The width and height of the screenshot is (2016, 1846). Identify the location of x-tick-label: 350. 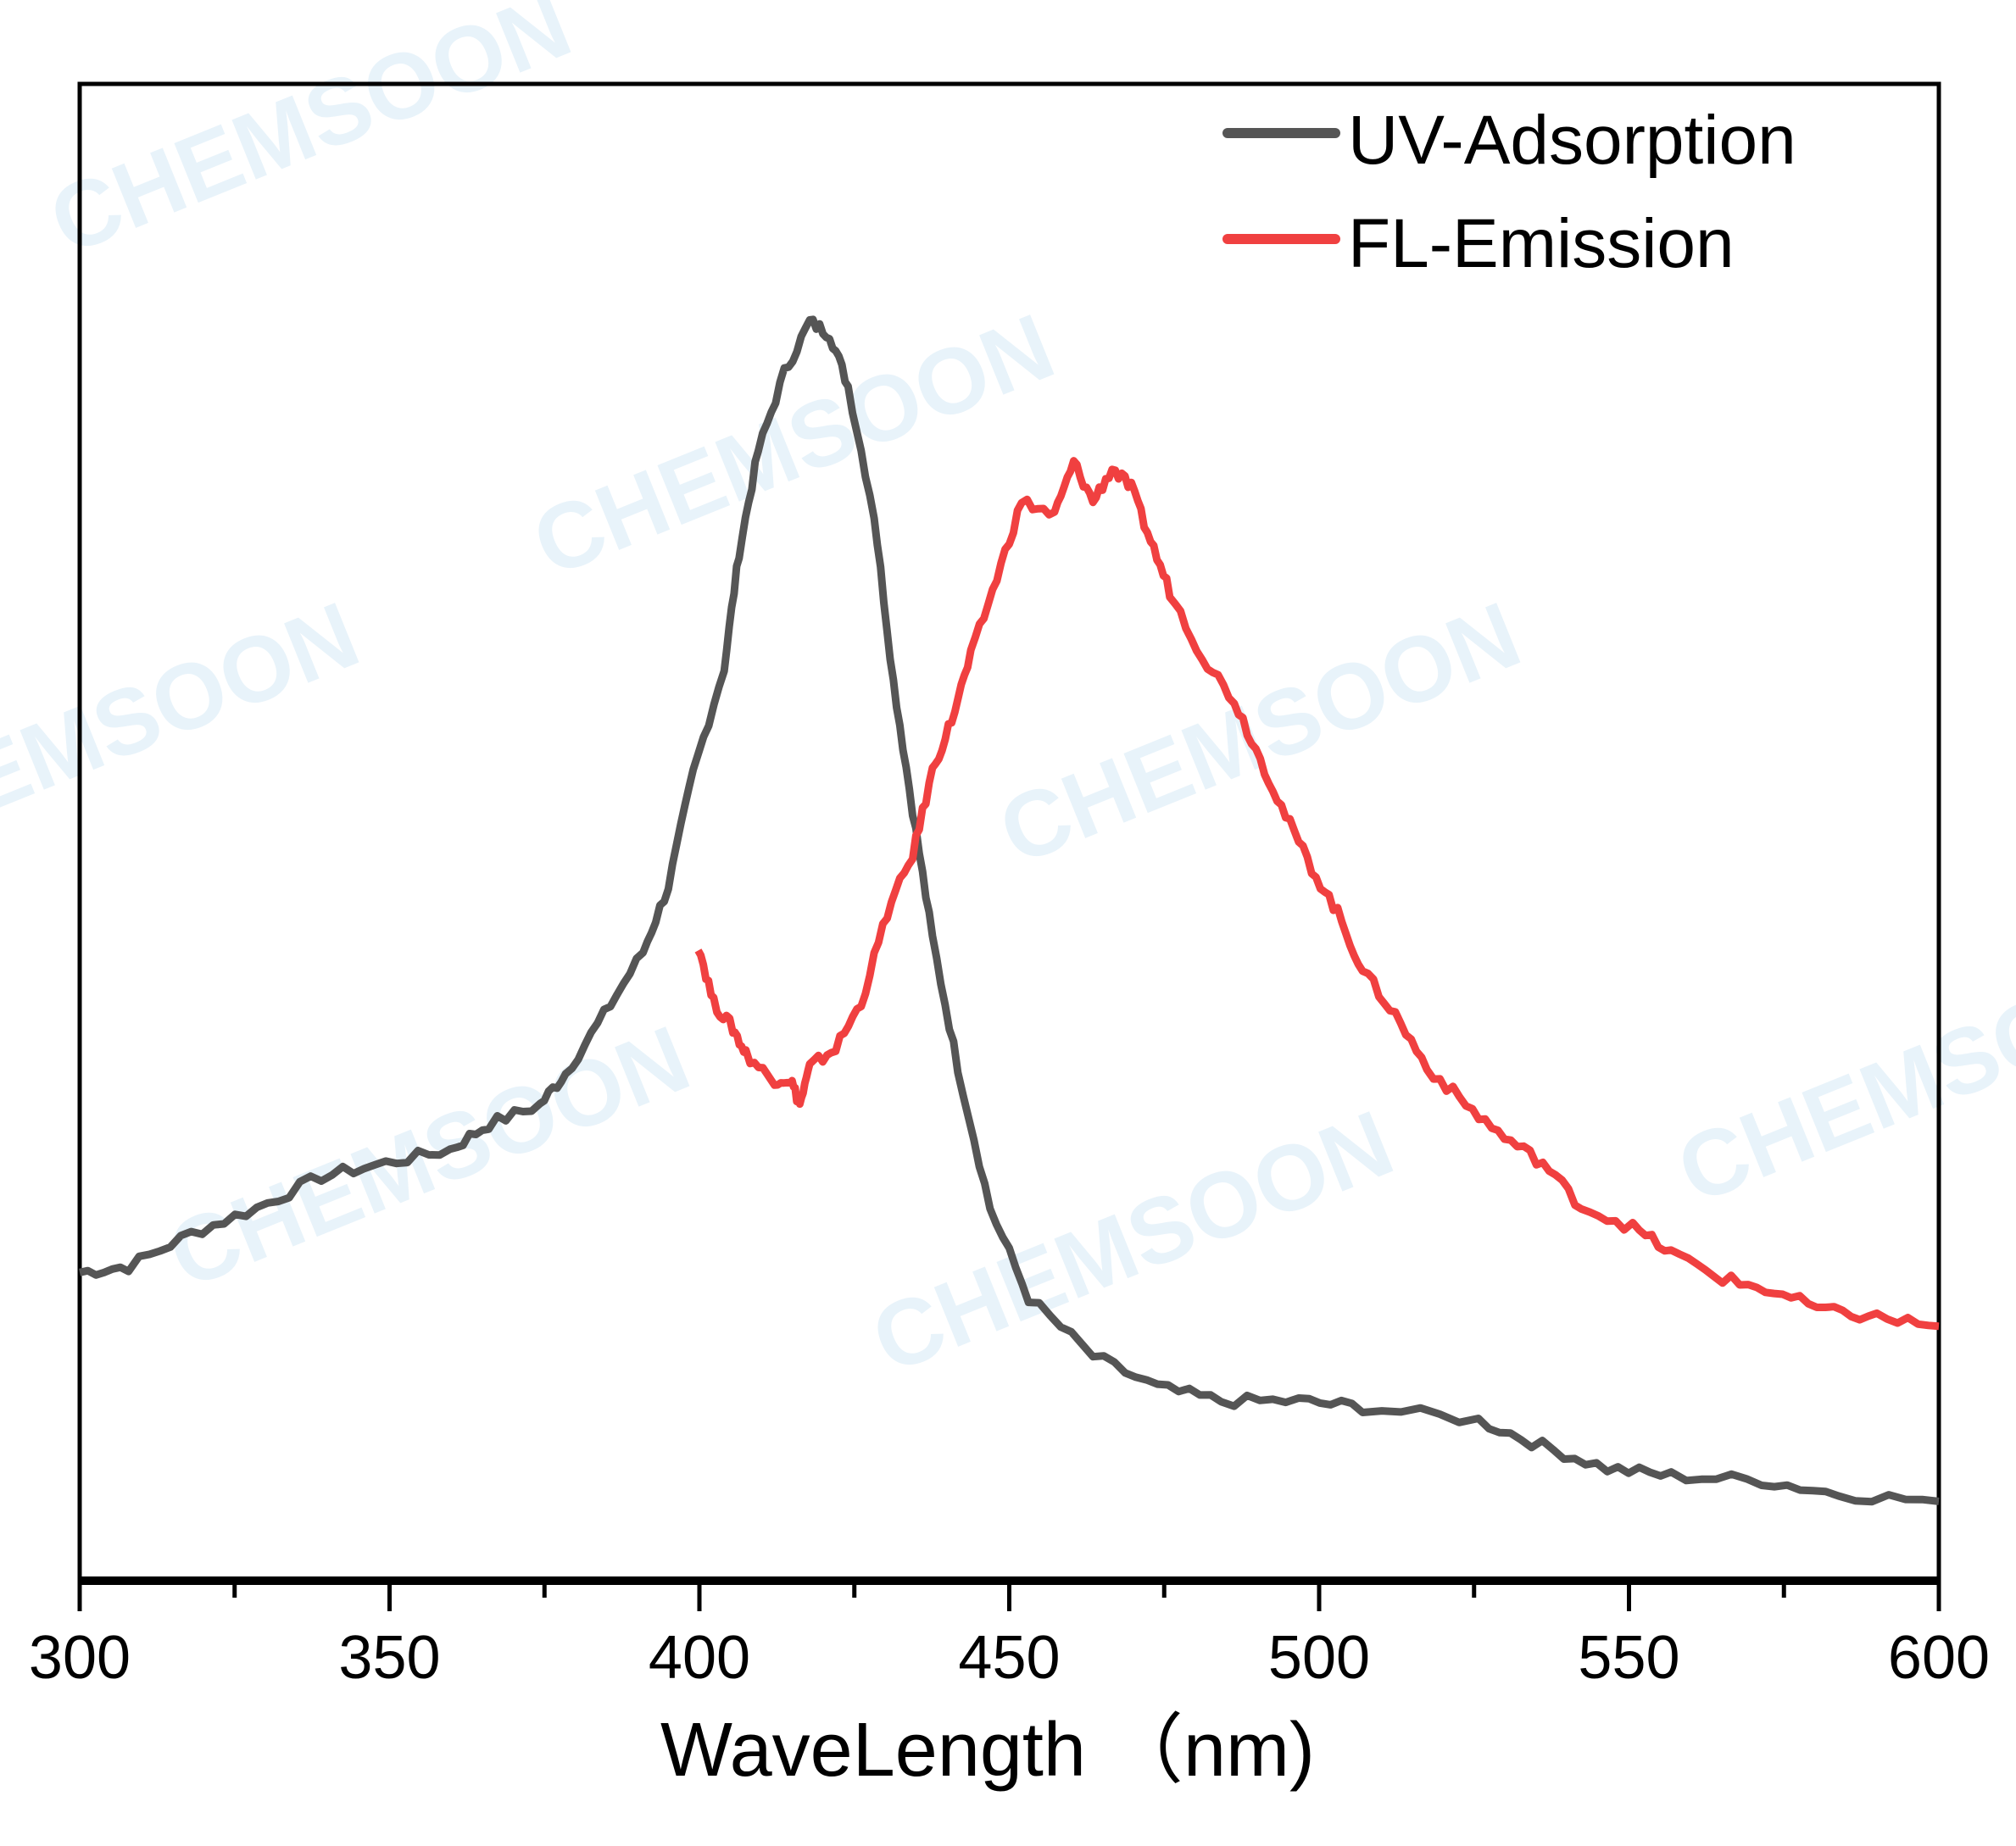
(389, 1658).